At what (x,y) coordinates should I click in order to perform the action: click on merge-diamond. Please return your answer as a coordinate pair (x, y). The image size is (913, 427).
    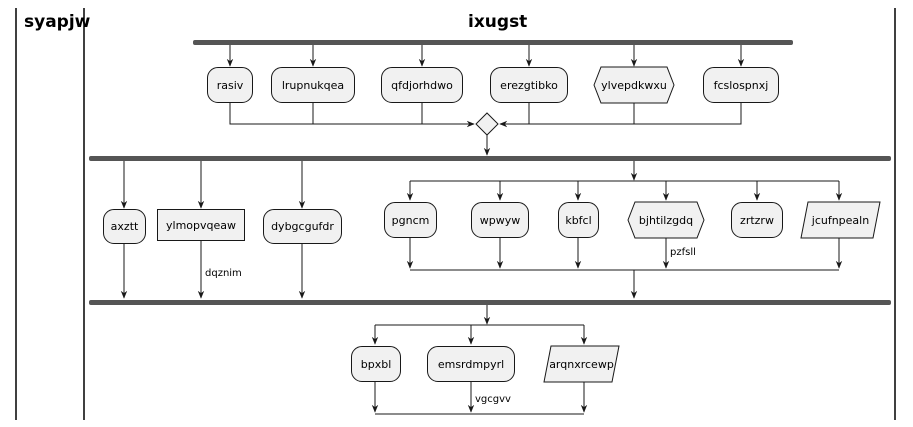
    Looking at the image, I should click on (487, 124).